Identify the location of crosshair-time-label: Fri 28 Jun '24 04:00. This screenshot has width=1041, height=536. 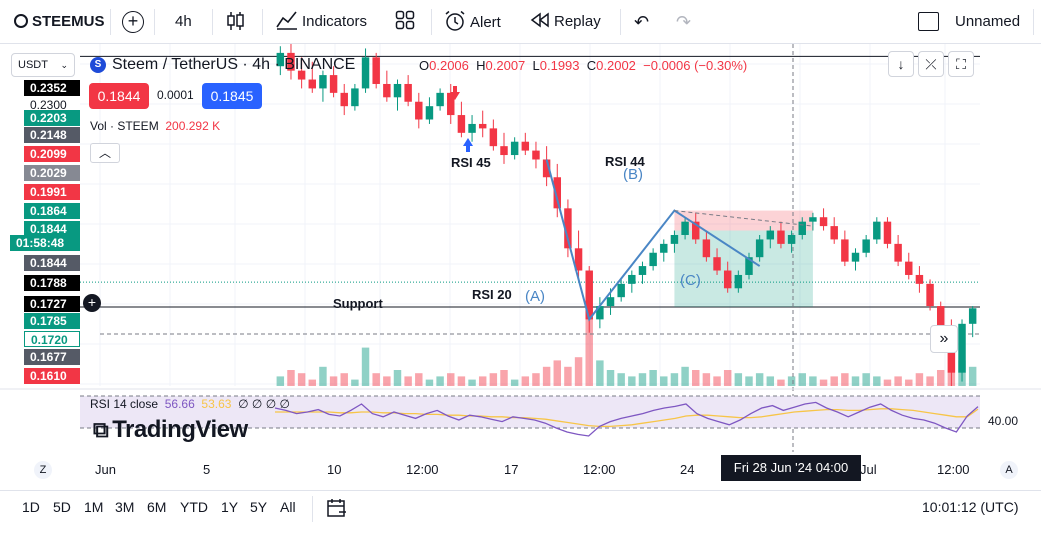
(791, 468).